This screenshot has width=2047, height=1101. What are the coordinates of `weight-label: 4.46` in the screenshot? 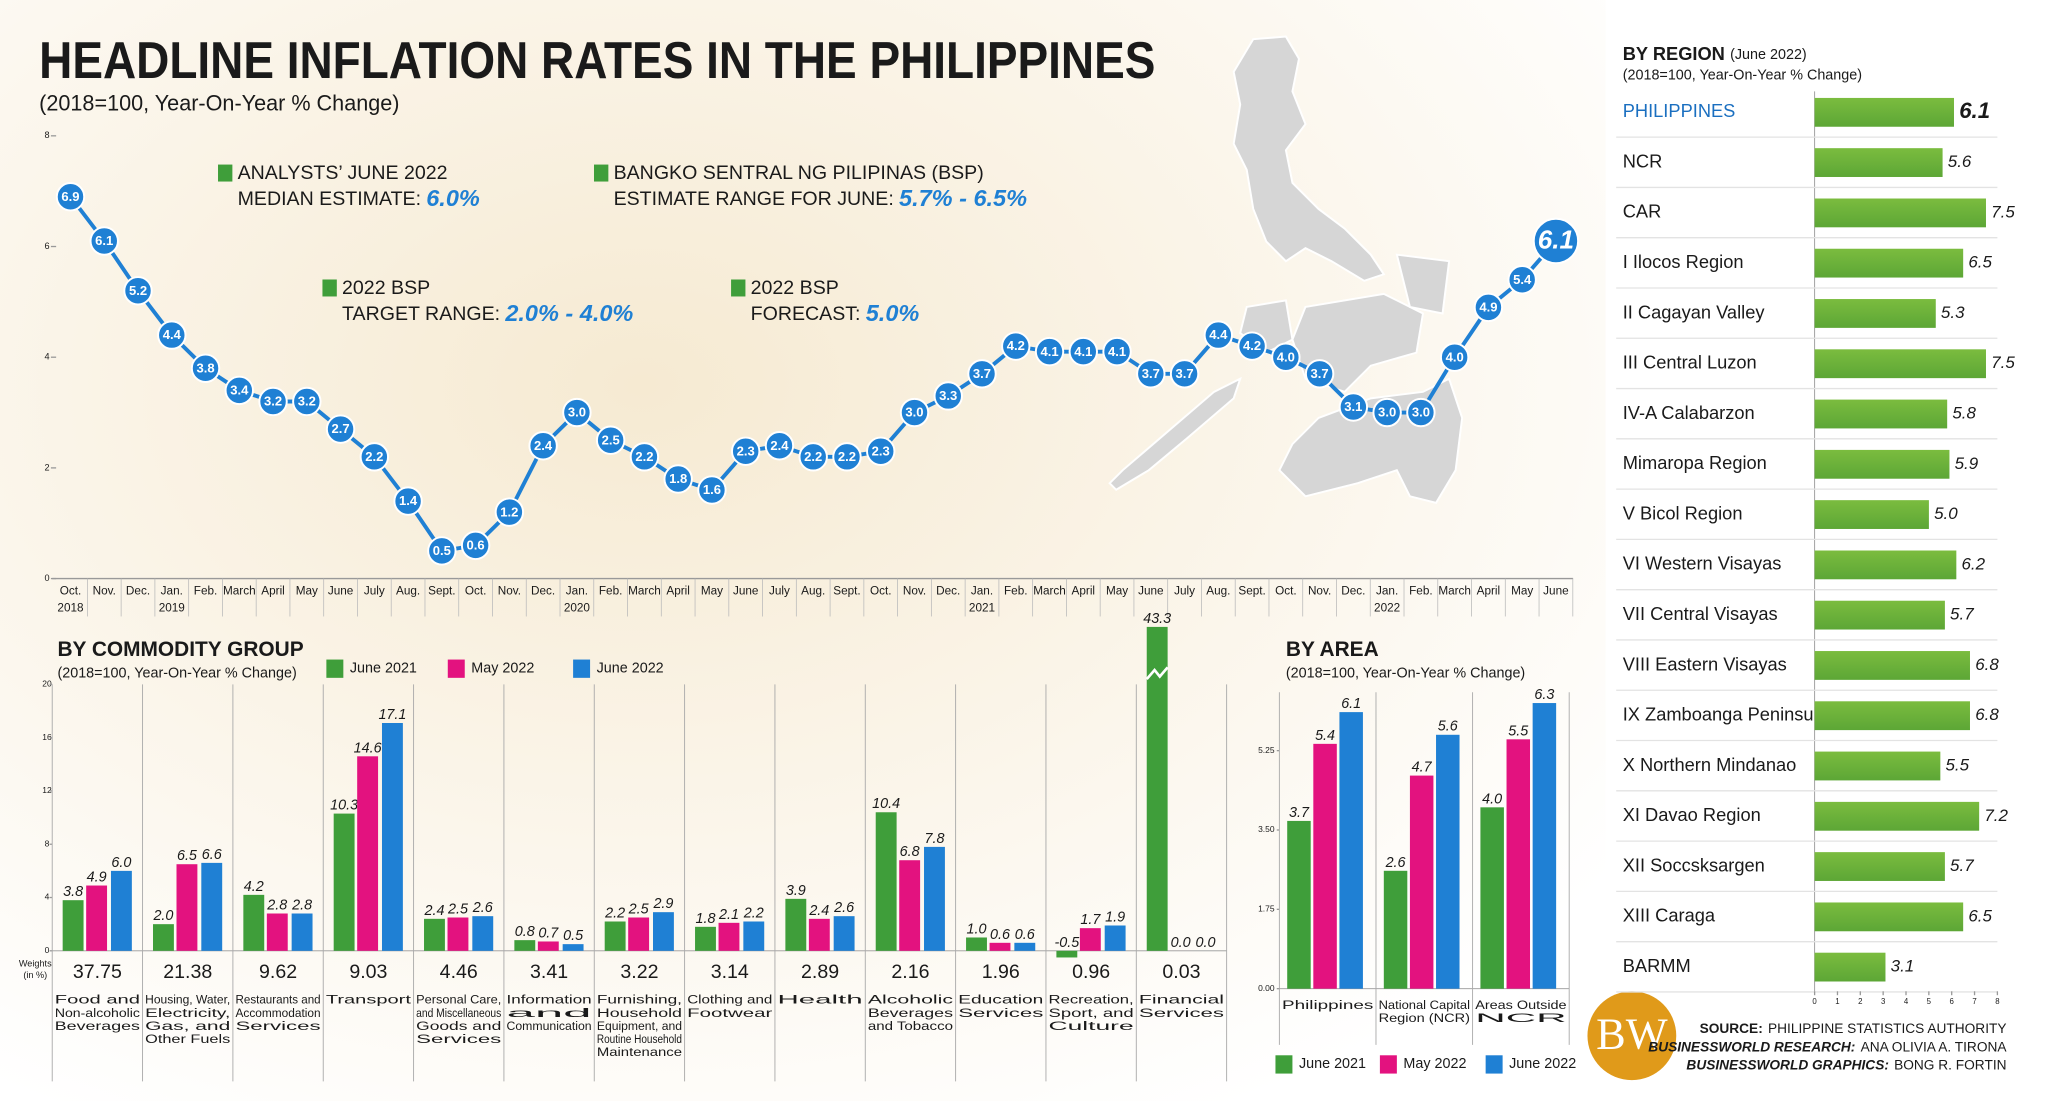 It's located at (459, 972).